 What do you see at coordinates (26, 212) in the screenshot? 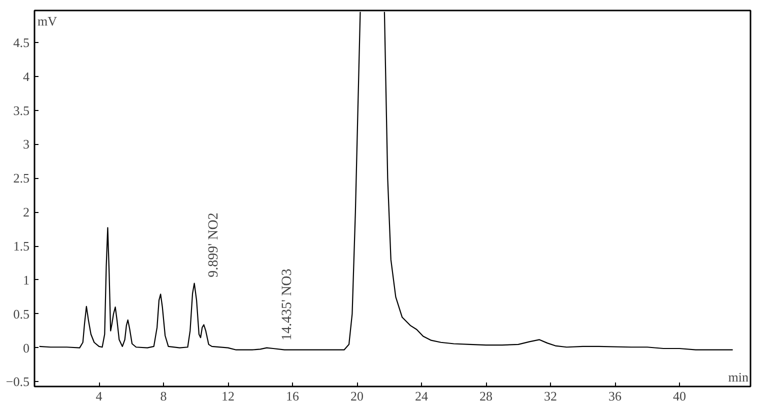
I see `y-tick-label: 2` at bounding box center [26, 212].